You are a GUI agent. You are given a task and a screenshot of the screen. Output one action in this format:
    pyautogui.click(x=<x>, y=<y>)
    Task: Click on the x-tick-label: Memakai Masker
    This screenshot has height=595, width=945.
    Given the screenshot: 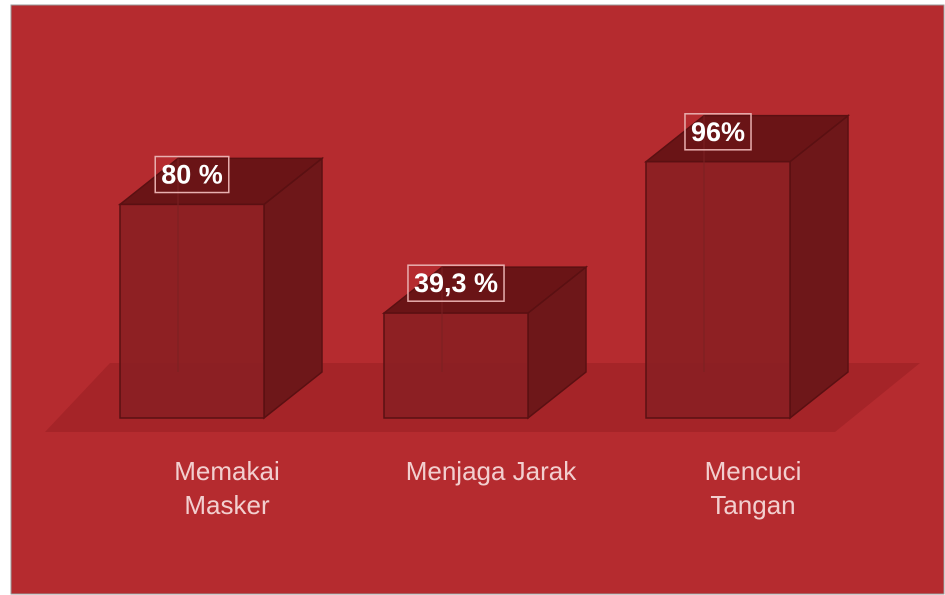 What is the action you would take?
    pyautogui.click(x=226, y=488)
    